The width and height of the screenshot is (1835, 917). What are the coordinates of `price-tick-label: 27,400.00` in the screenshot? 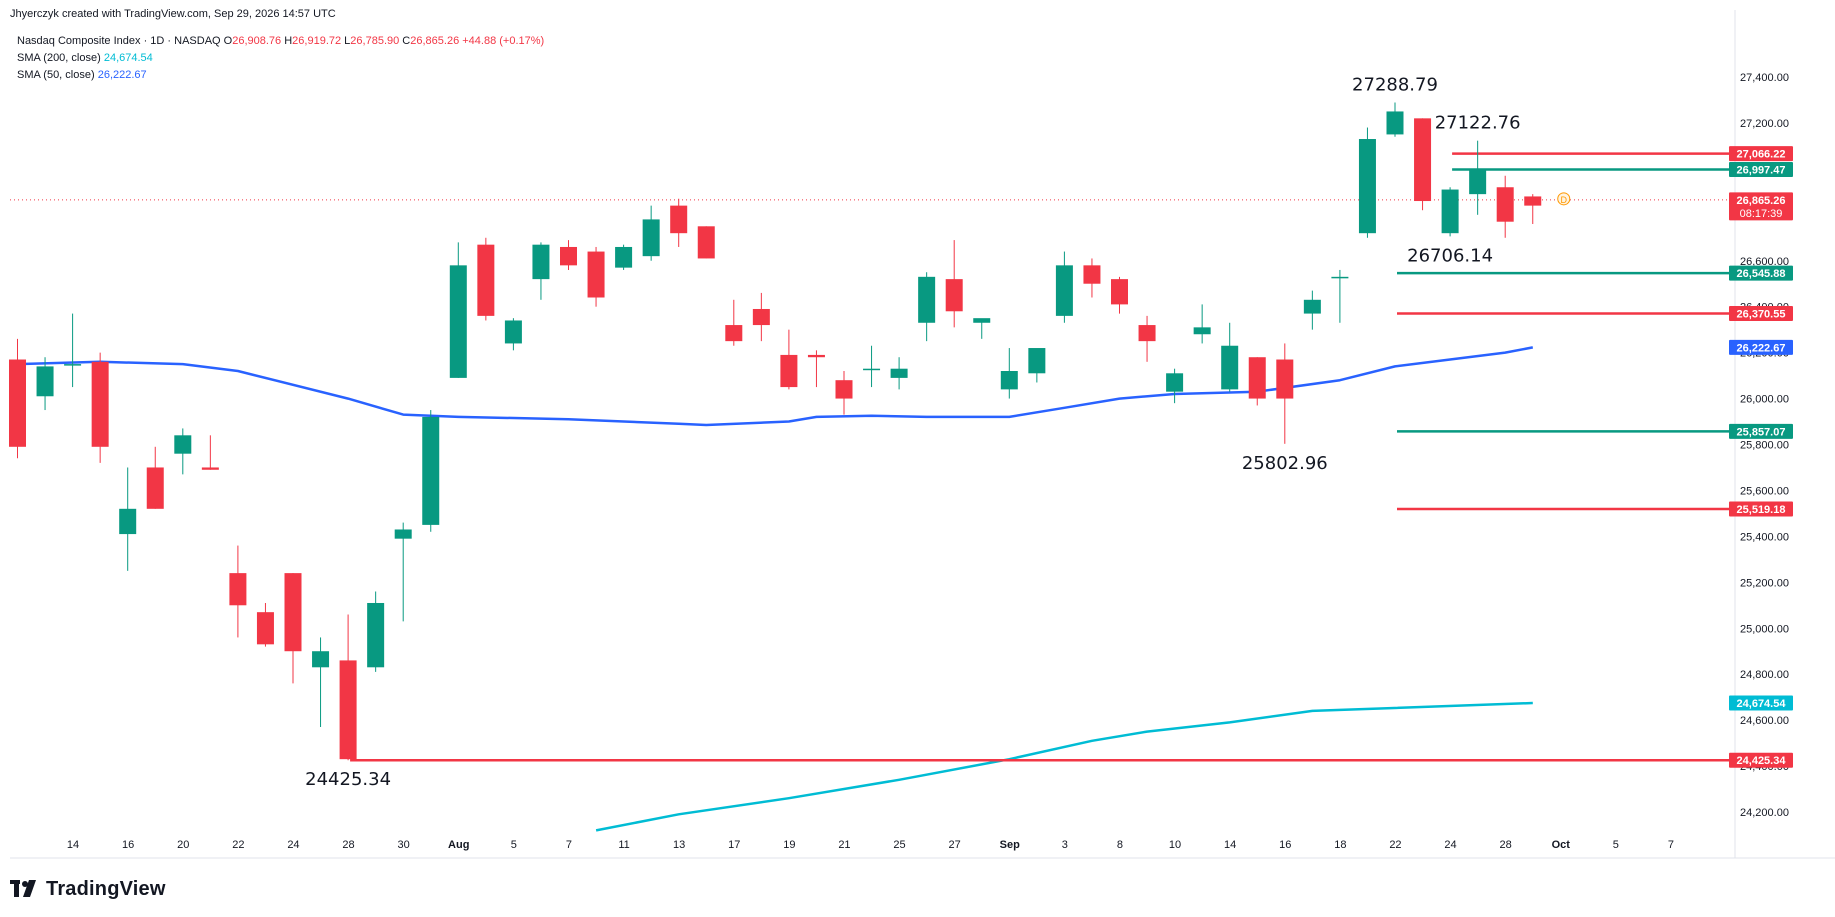 It's located at (1764, 78).